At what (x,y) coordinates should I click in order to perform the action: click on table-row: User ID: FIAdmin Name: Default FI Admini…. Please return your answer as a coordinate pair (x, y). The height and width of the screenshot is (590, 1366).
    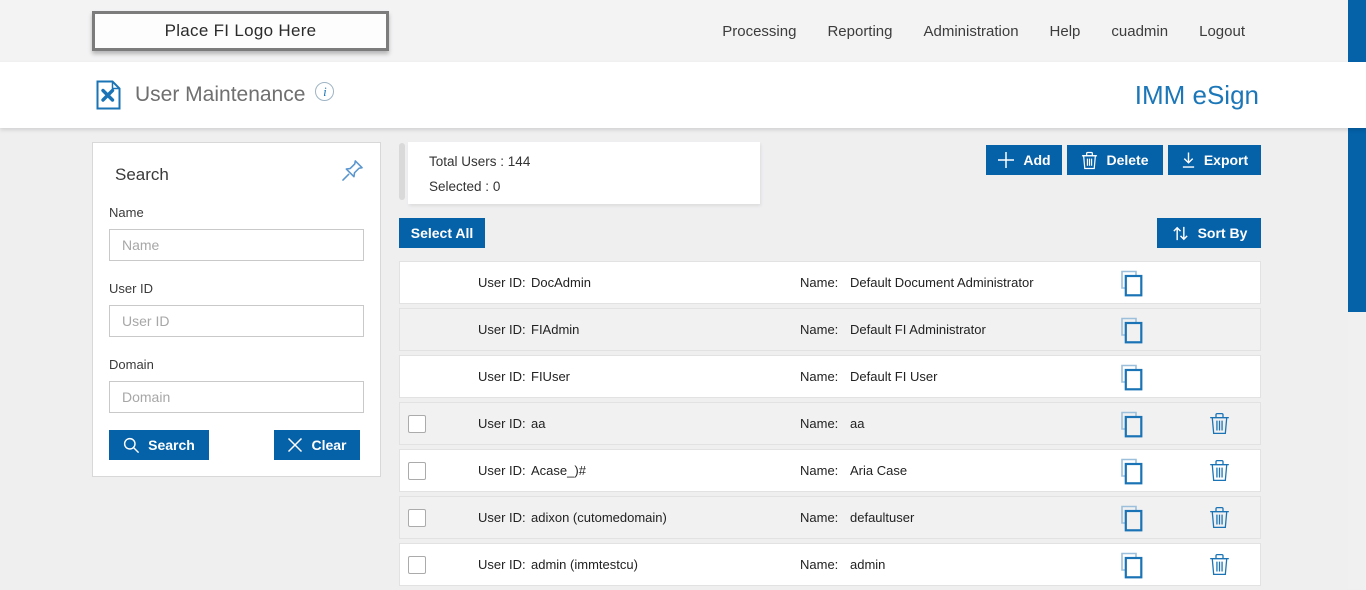
    Looking at the image, I should click on (830, 329).